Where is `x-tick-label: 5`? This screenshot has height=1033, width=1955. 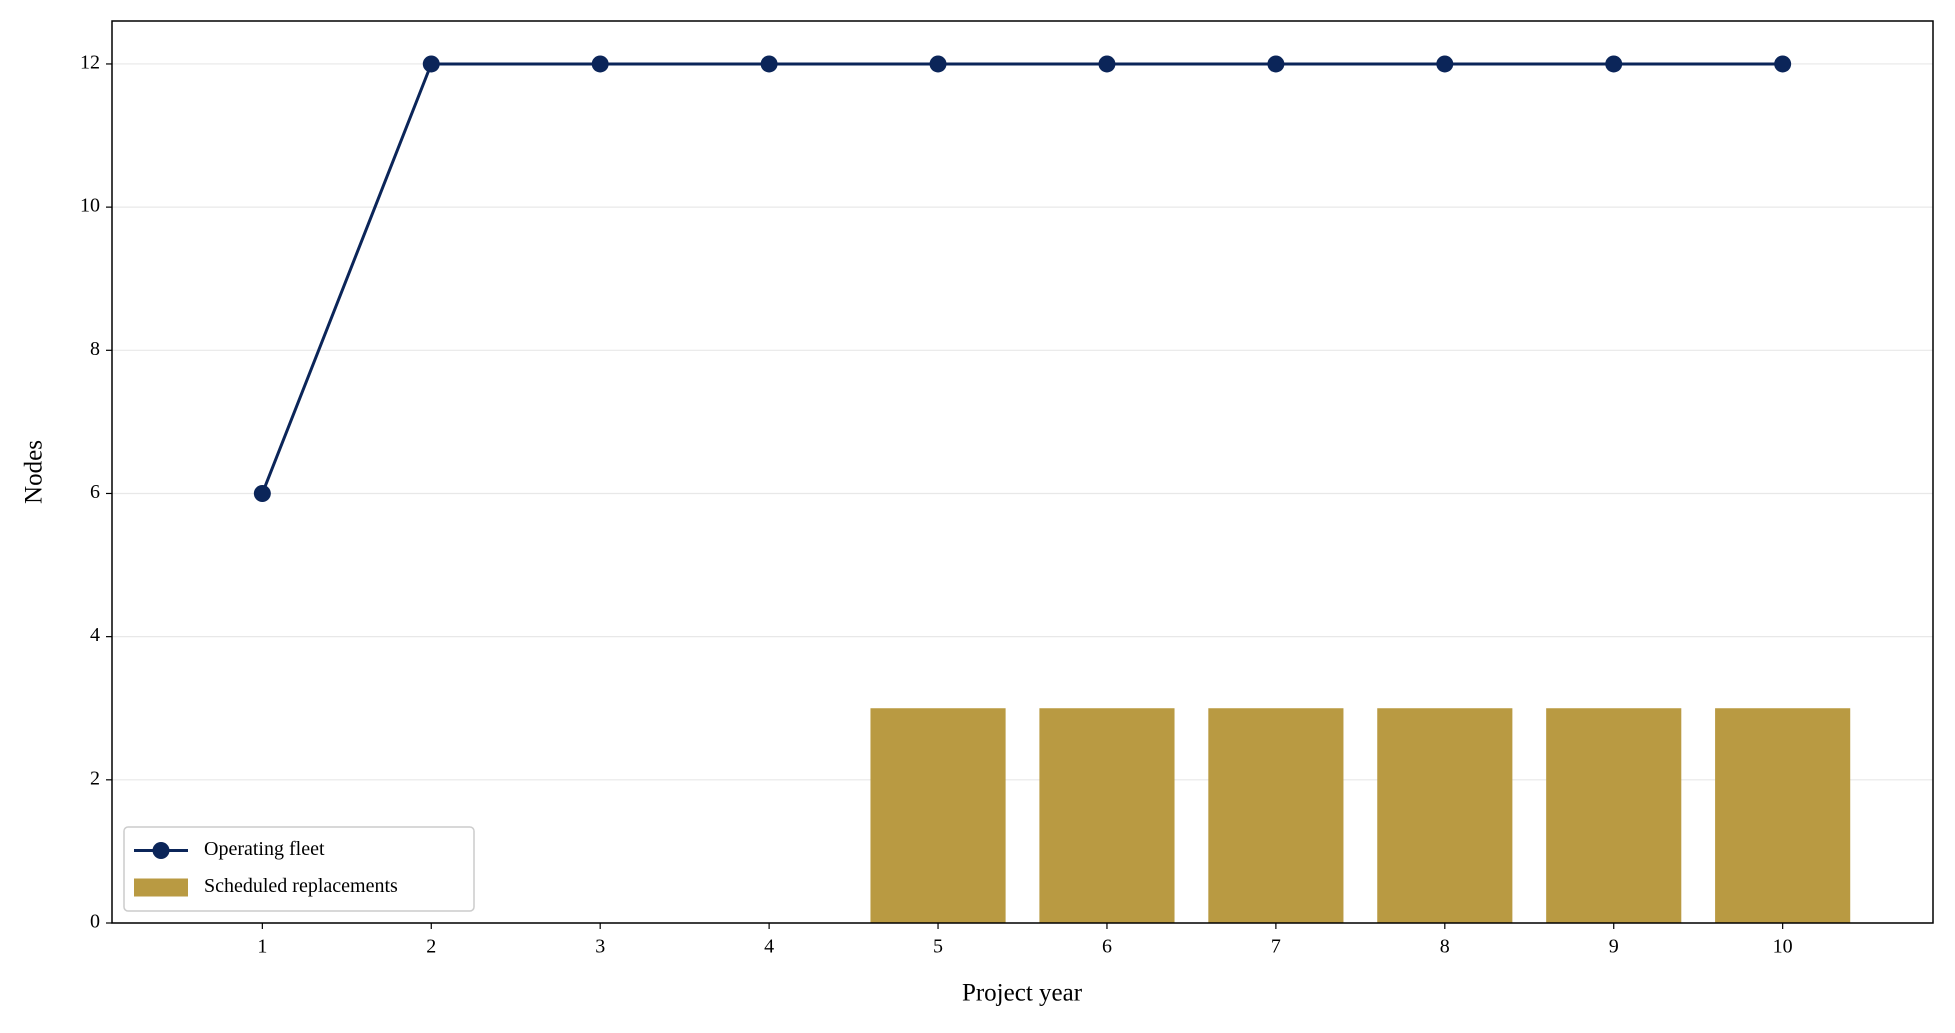
x-tick-label: 5 is located at coordinates (938, 947).